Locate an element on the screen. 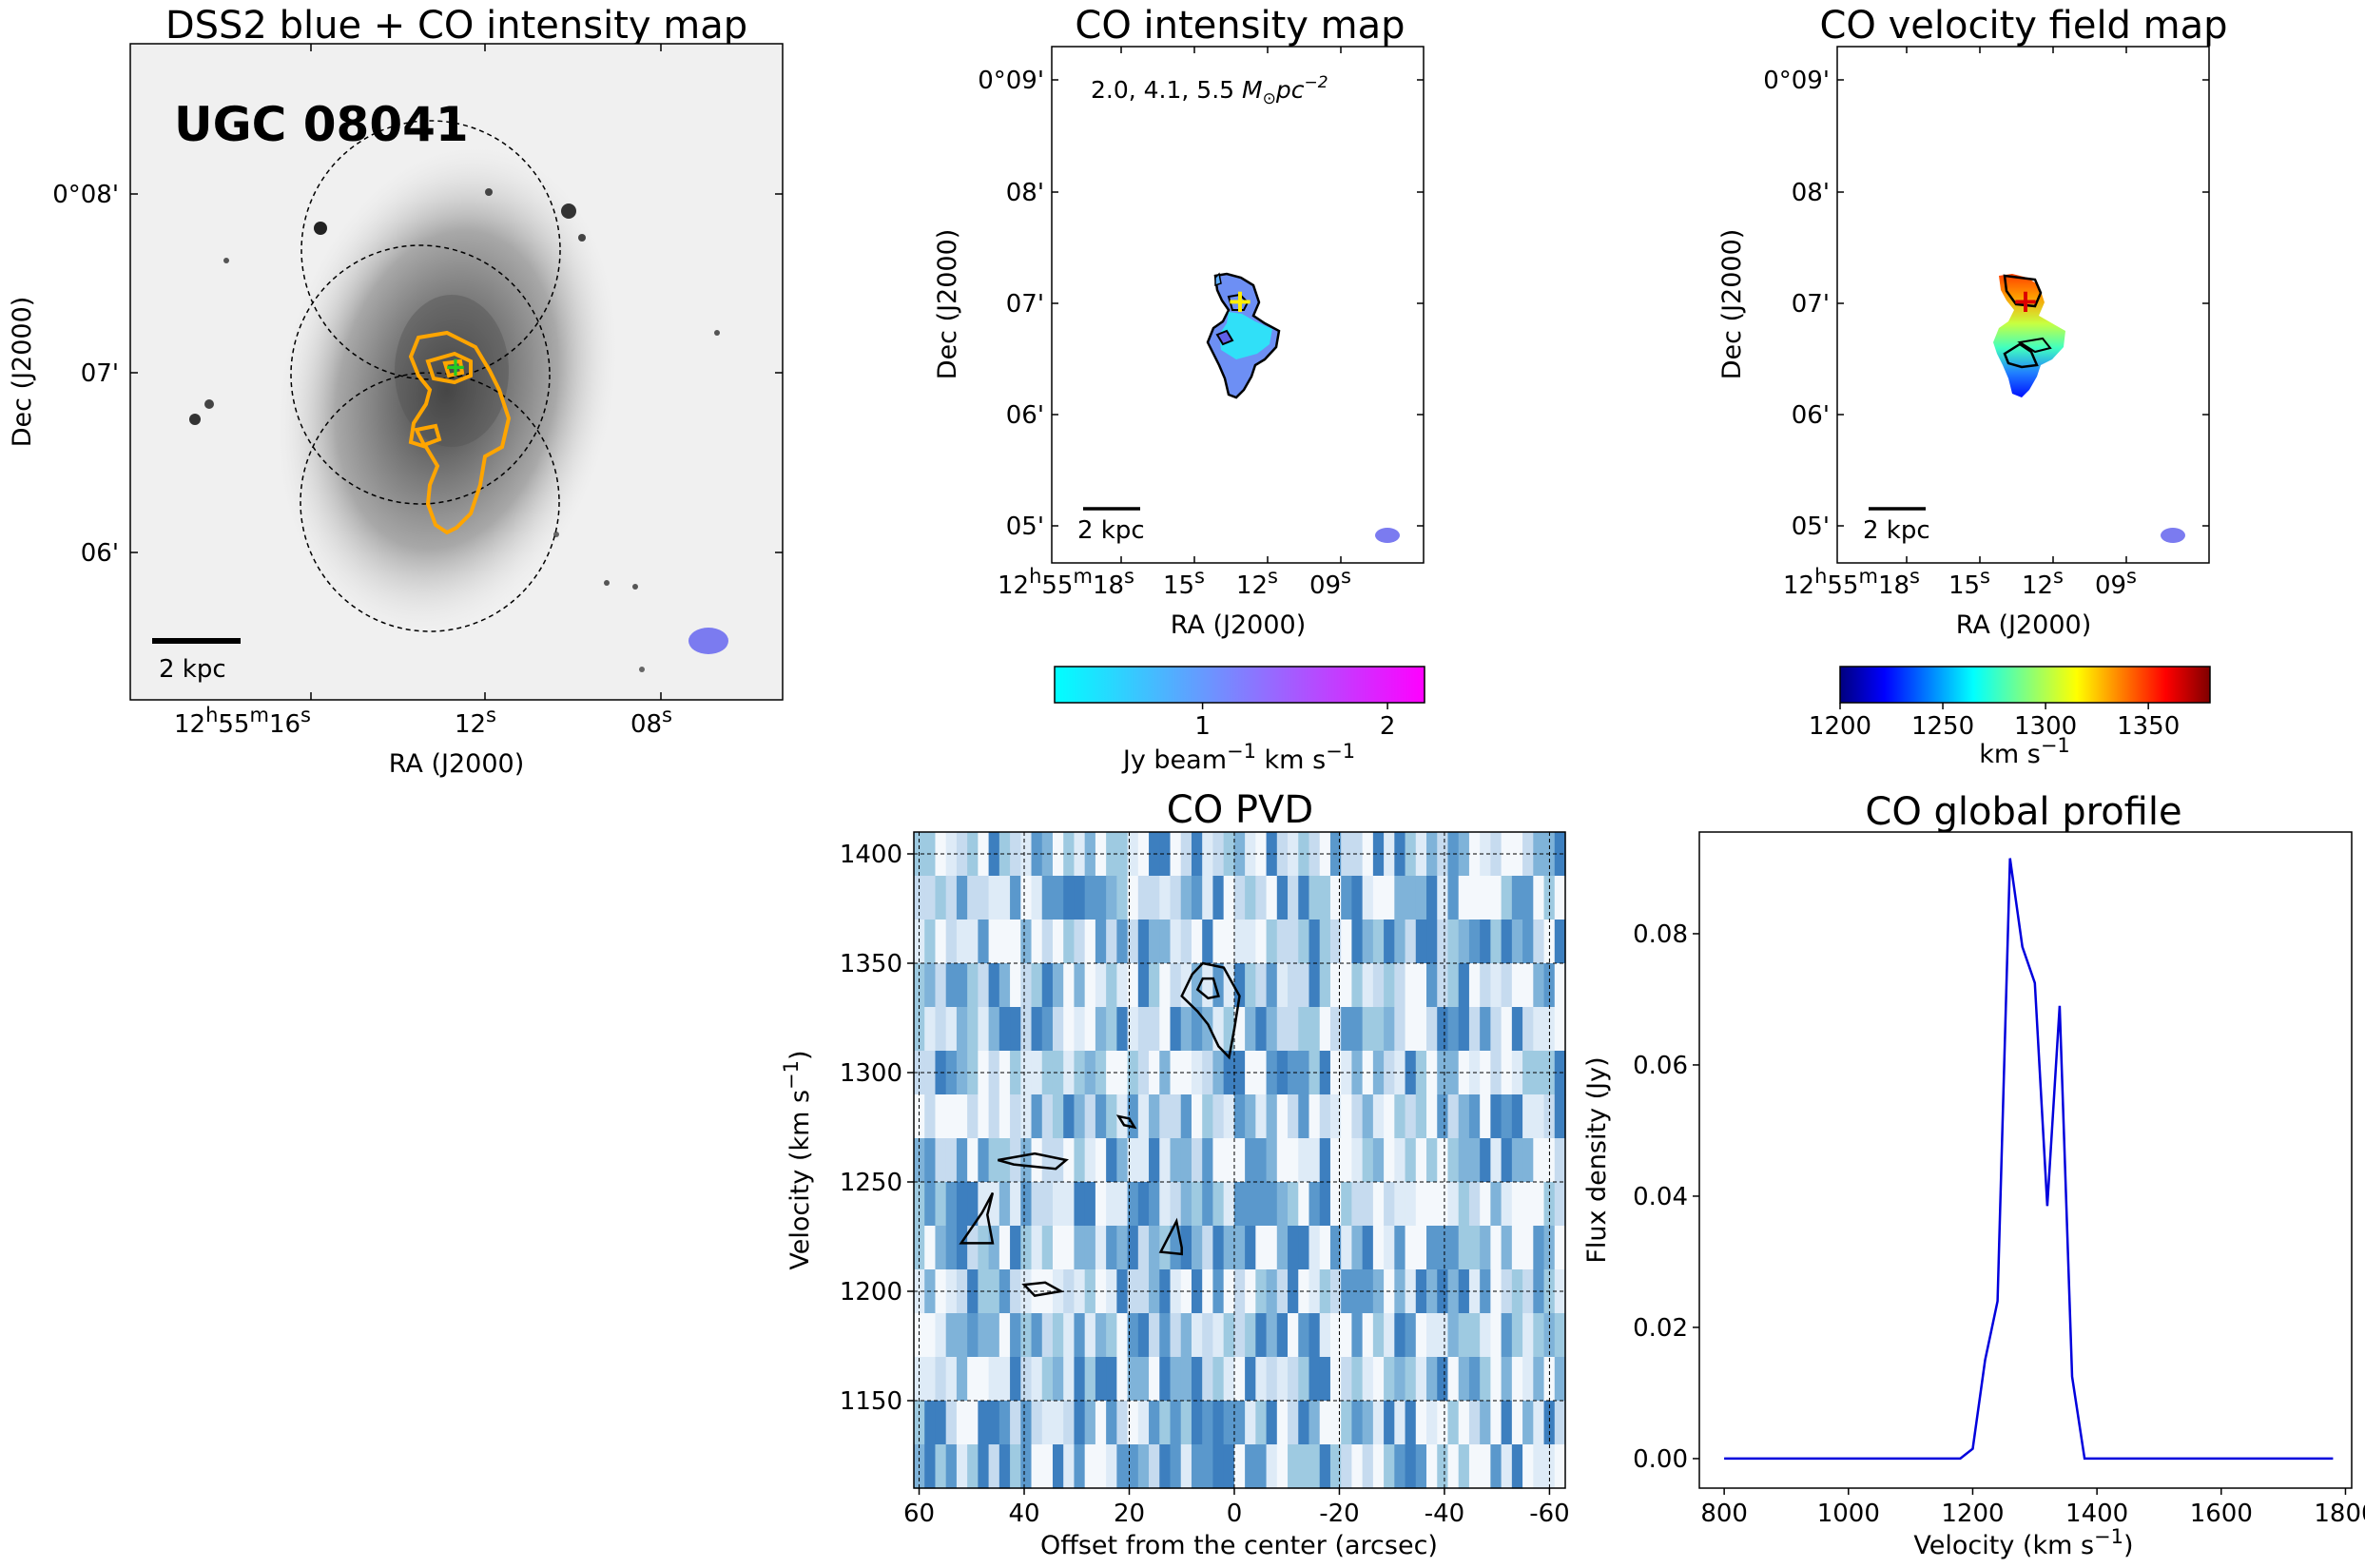  pvd-contours is located at coordinates (1100, 1129).